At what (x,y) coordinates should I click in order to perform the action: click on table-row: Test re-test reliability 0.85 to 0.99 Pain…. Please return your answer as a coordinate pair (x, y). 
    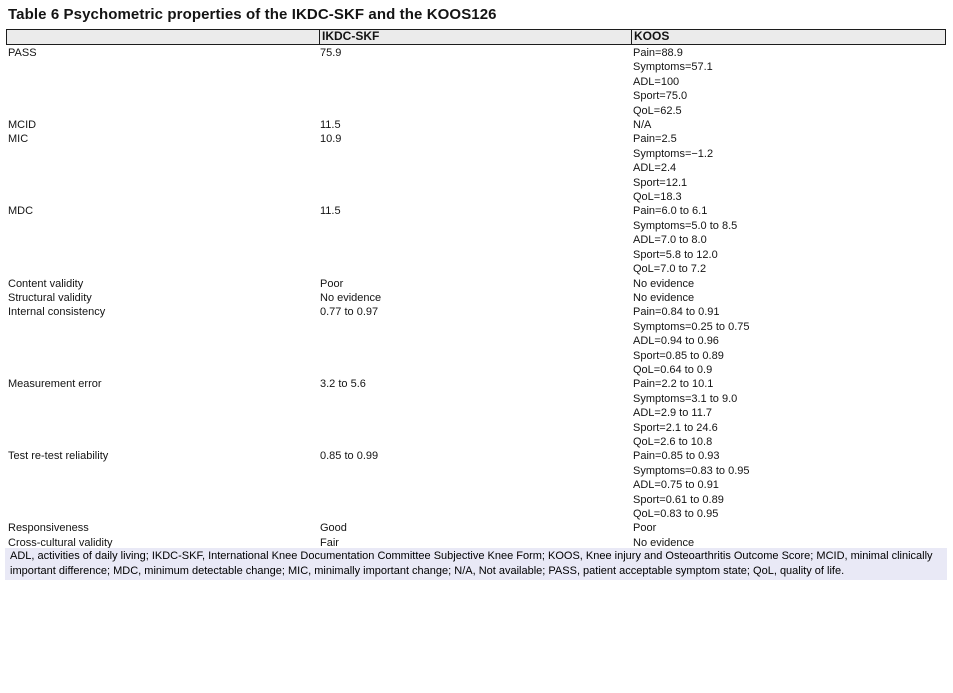
    Looking at the image, I should click on (476, 485).